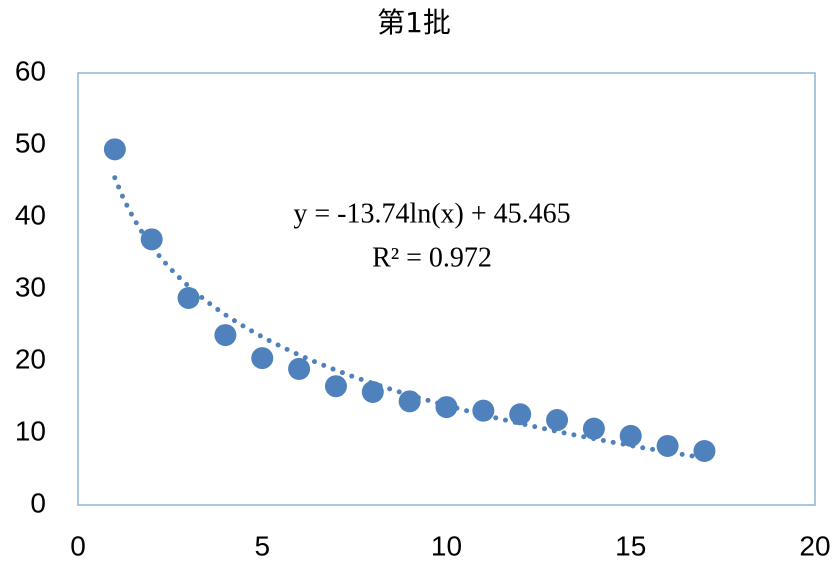 Image resolution: width=839 pixels, height=566 pixels. What do you see at coordinates (30, 214) in the screenshot?
I see `y-tick-label: 40` at bounding box center [30, 214].